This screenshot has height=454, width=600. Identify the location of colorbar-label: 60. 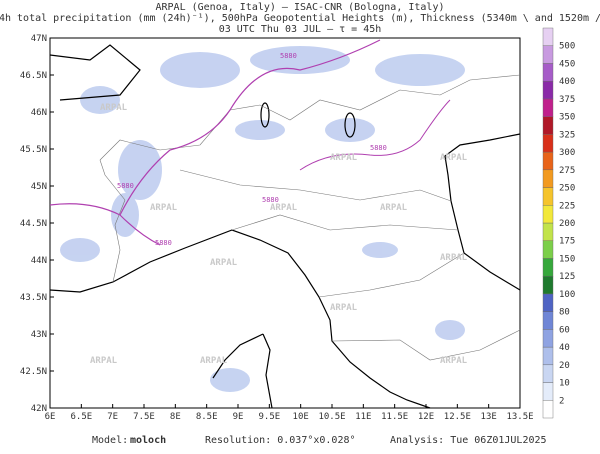
(564, 330).